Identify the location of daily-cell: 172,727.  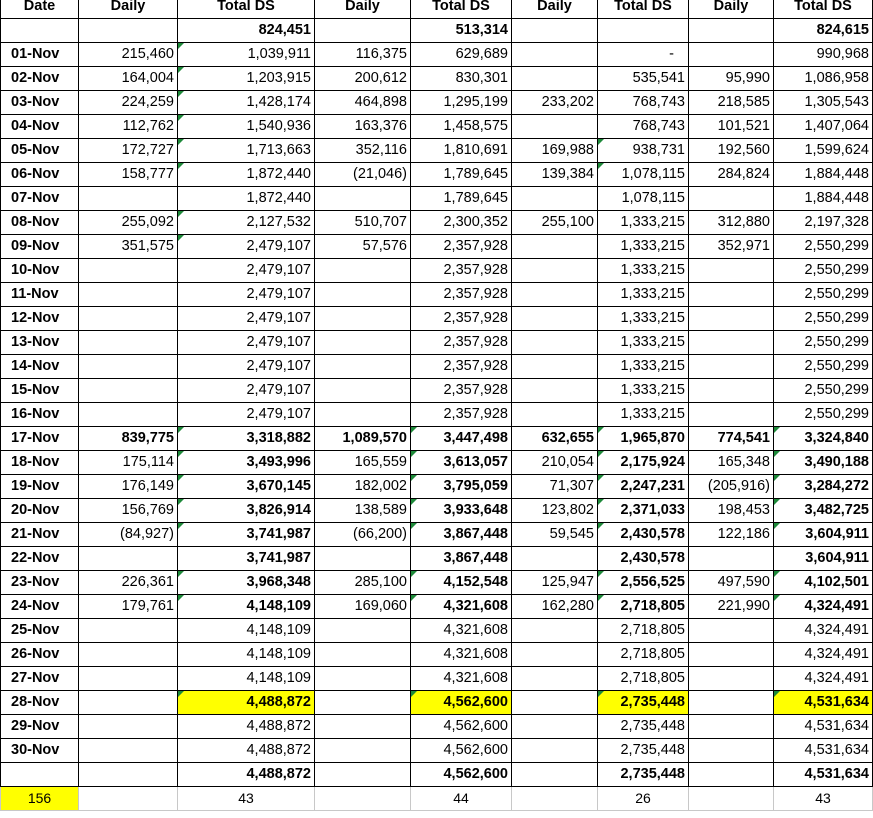
(128, 150).